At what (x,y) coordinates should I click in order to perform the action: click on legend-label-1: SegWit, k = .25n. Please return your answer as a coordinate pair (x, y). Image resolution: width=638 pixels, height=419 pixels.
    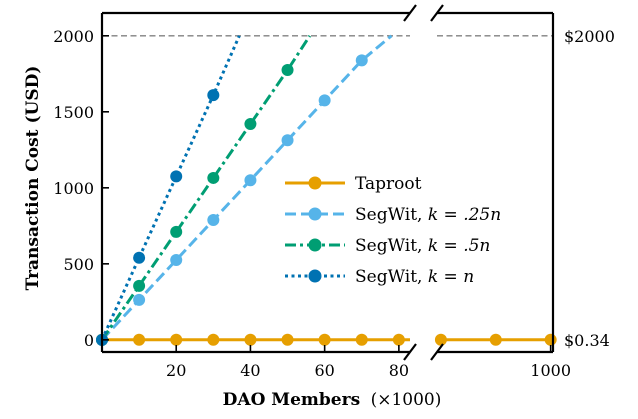
    Looking at the image, I should click on (428, 215).